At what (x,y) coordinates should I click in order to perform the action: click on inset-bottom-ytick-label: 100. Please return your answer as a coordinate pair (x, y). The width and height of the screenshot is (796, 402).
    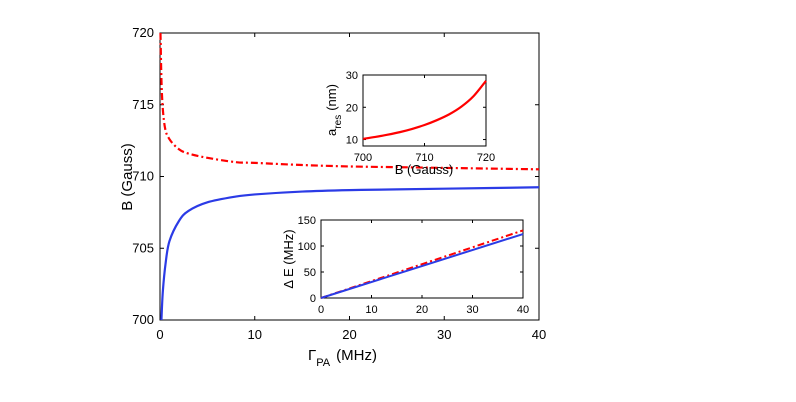
    Looking at the image, I should click on (307, 247).